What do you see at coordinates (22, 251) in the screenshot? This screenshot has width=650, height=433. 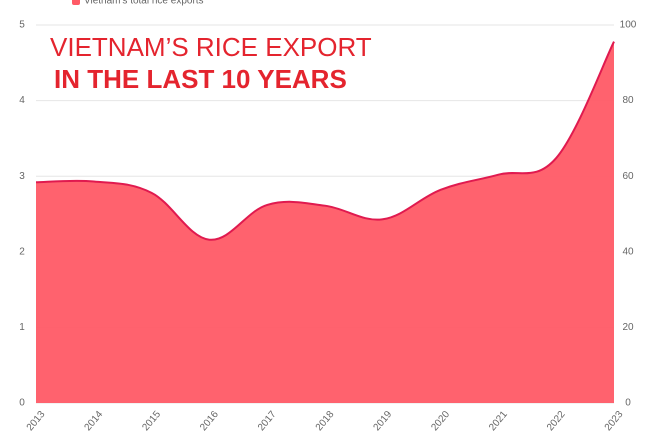 I see `y-tick-label: 2` at bounding box center [22, 251].